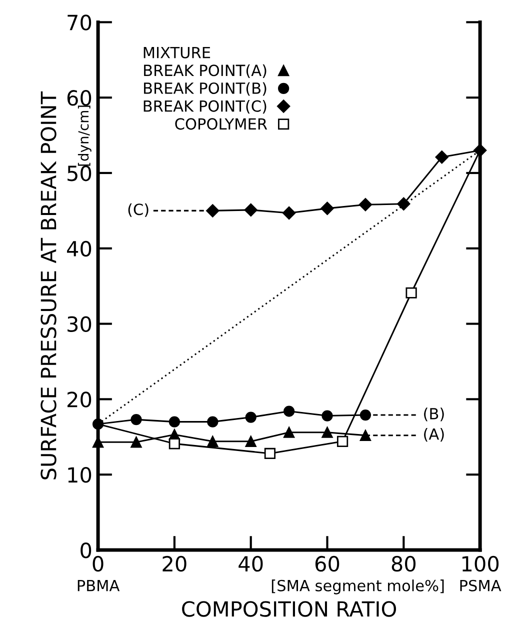 This screenshot has width=508, height=634. What do you see at coordinates (404, 564) in the screenshot?
I see `x-tick-label: 80` at bounding box center [404, 564].